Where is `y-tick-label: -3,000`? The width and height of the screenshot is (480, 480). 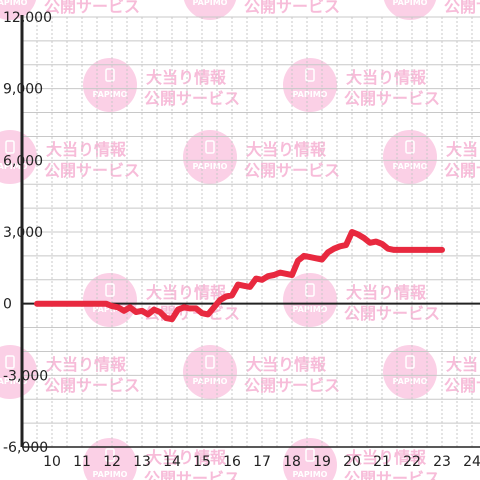
y-tick-label: -3,000 is located at coordinates (25, 376).